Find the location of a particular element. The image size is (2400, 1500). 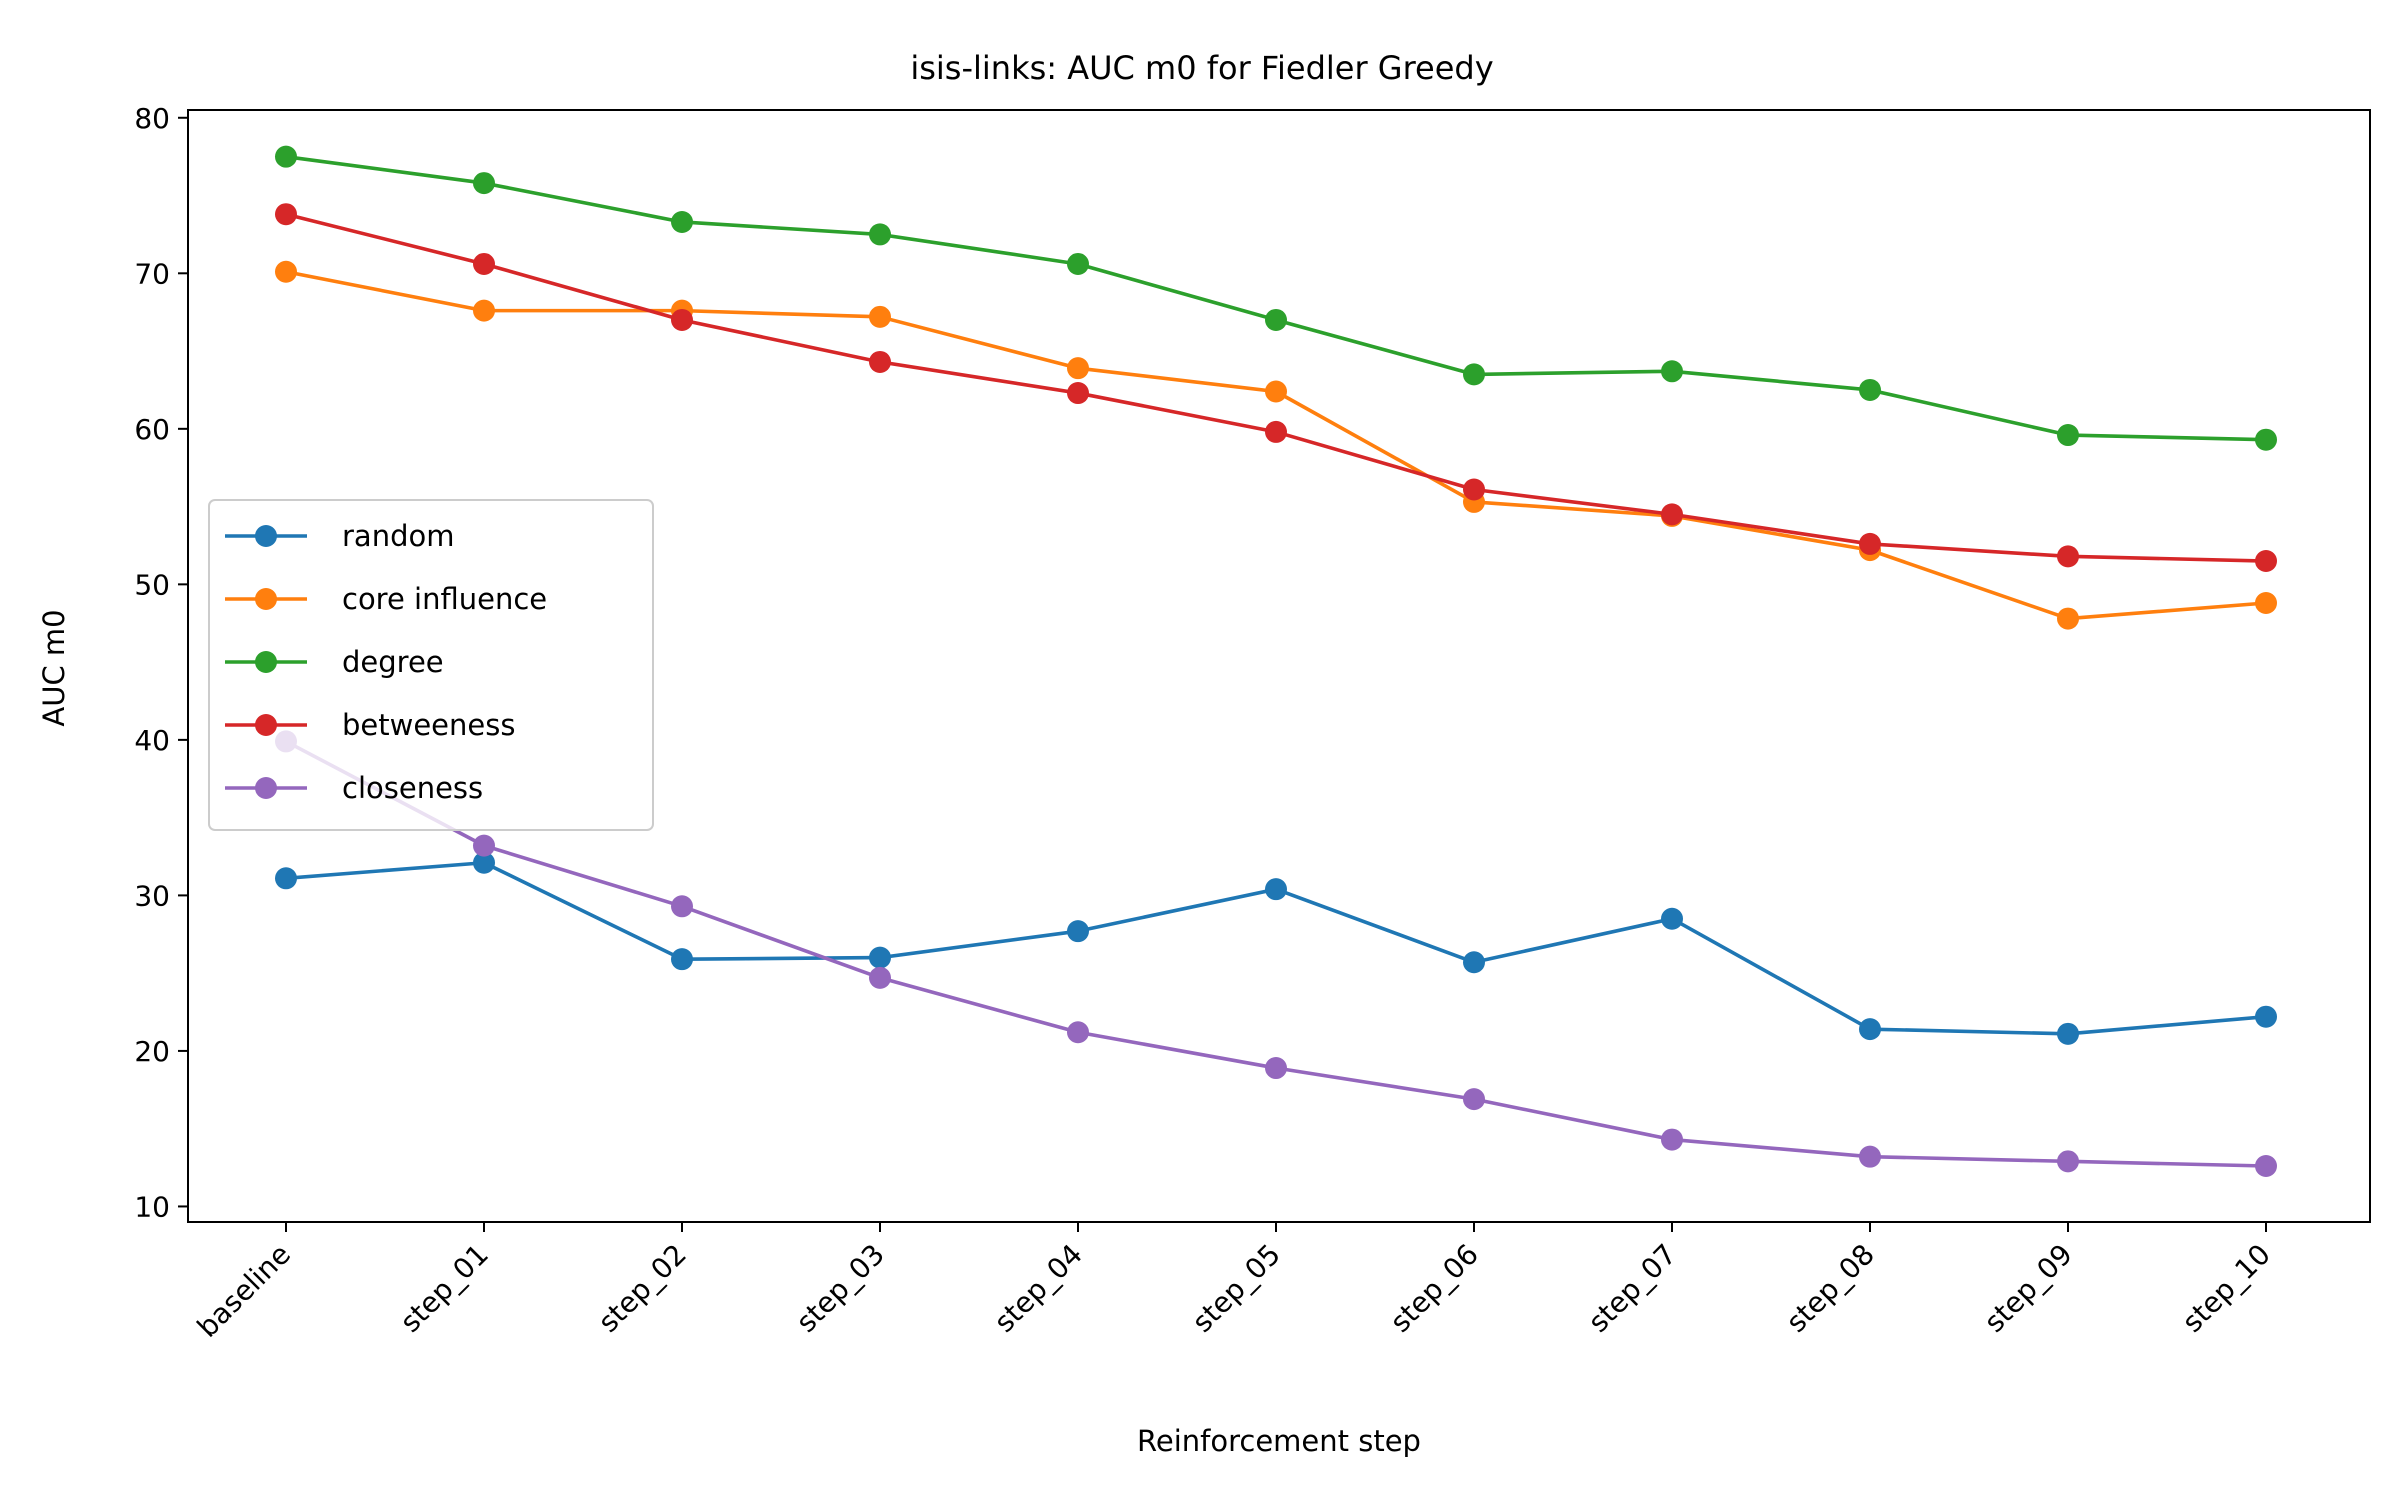

legend-label: random is located at coordinates (398, 536).